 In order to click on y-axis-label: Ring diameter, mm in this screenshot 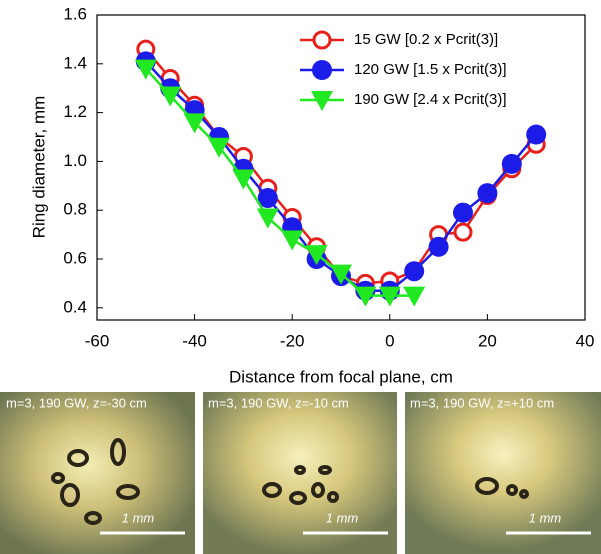, I will do `click(38, 167)`.